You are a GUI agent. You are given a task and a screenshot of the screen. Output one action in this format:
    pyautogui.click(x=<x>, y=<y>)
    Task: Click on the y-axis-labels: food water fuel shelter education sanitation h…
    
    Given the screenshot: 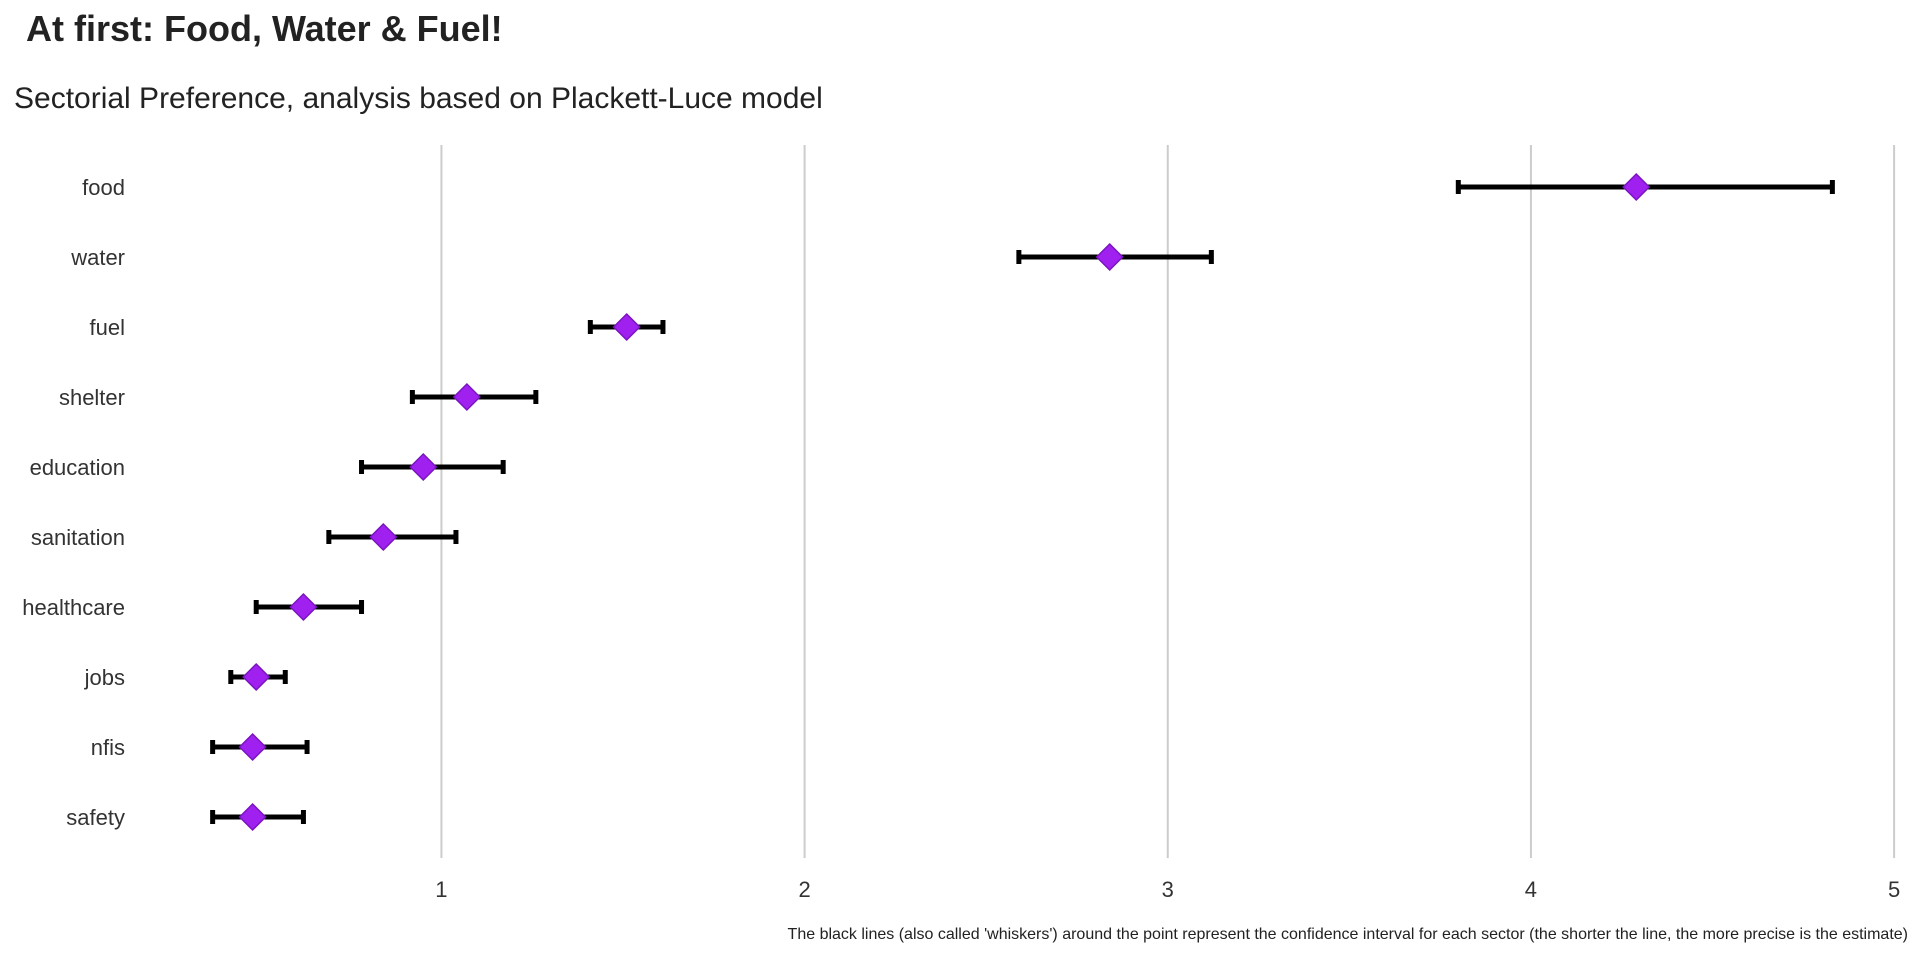 What is the action you would take?
    pyautogui.click(x=73, y=502)
    